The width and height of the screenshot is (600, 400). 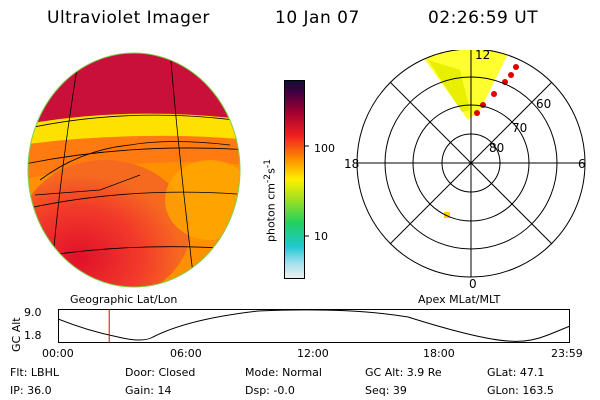 I want to click on altitude-xtick-0600: 06:00, so click(x=186, y=353).